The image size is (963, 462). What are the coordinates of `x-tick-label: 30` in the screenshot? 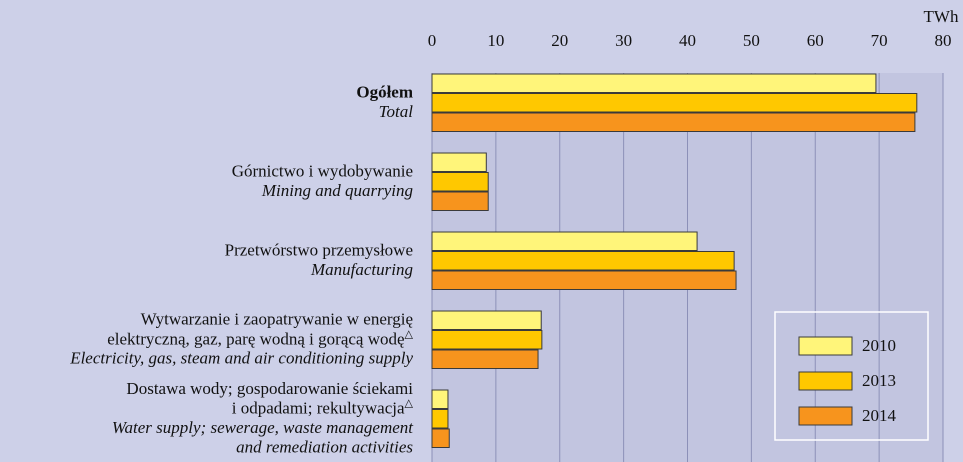 It's located at (623, 40).